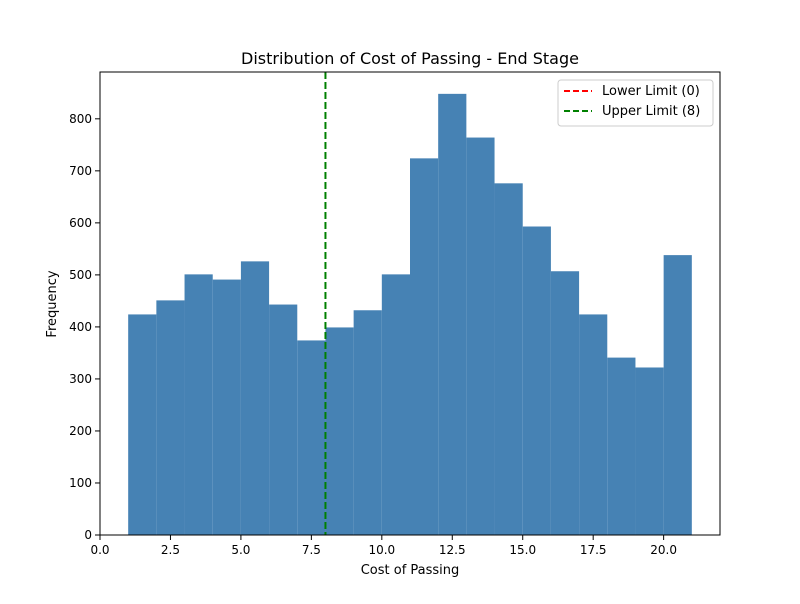  I want to click on y-tick-label: 100, so click(80, 483).